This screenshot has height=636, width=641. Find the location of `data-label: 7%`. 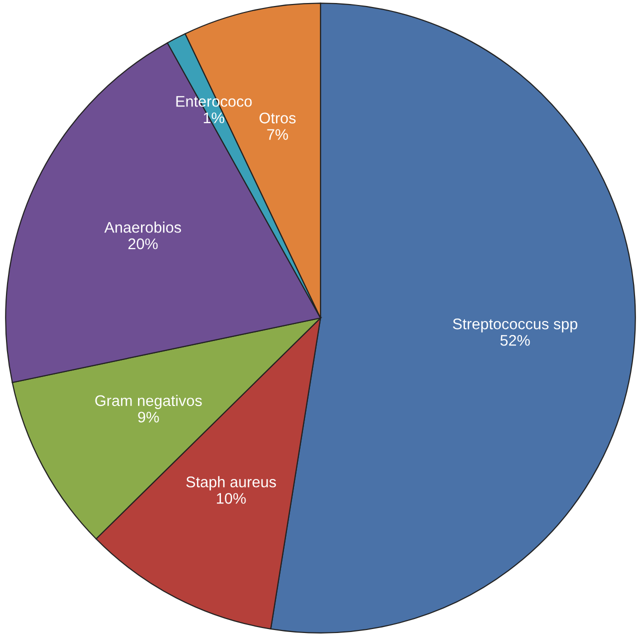

data-label: 7% is located at coordinates (277, 134).